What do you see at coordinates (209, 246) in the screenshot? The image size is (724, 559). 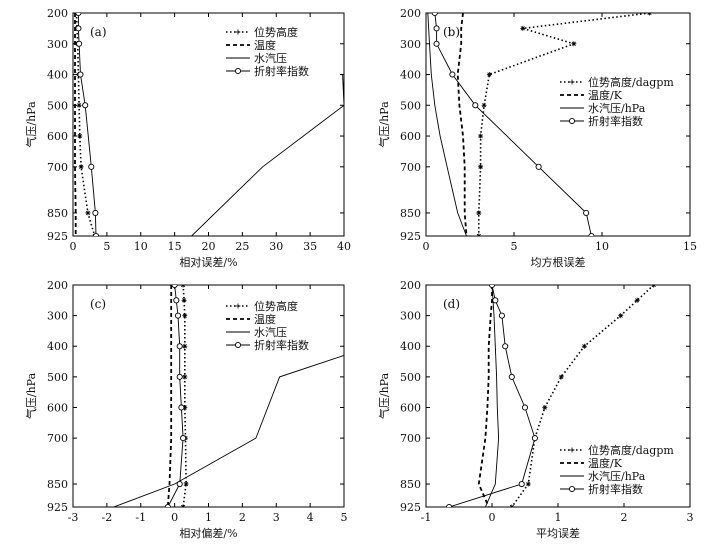 I see `x-tick-label: 20` at bounding box center [209, 246].